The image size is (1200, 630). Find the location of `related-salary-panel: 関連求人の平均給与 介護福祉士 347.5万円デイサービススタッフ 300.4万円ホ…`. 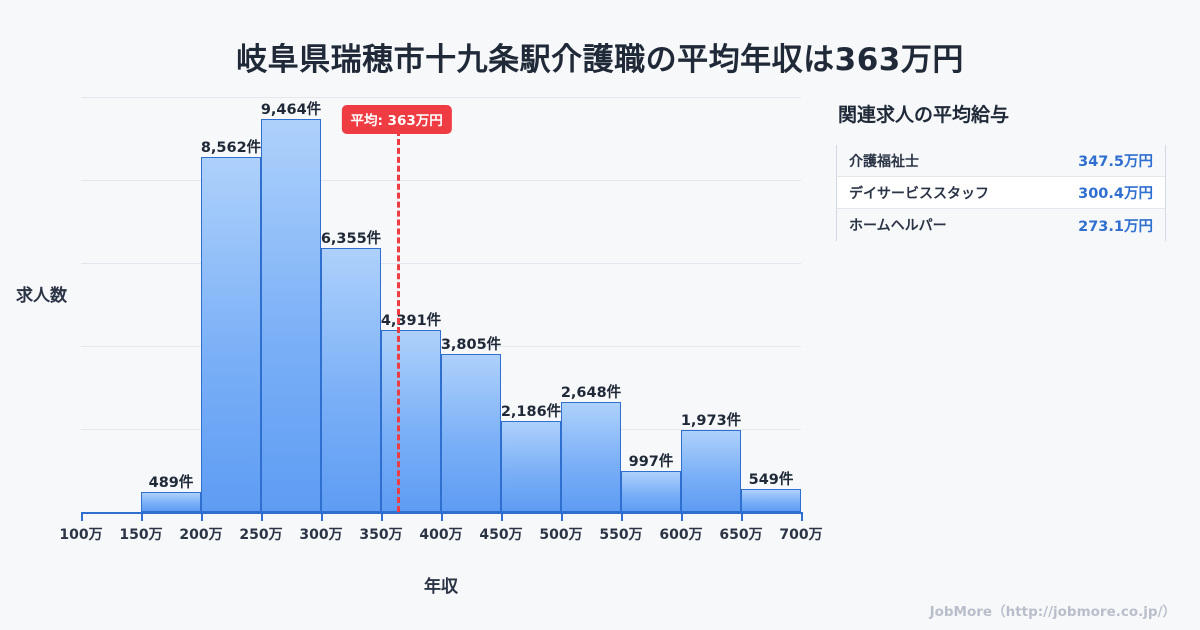

related-salary-panel: 関連求人の平均給与 介護福祉士 347.5万円デイサービススタッフ 300.4万円ホ… is located at coordinates (1001, 170).